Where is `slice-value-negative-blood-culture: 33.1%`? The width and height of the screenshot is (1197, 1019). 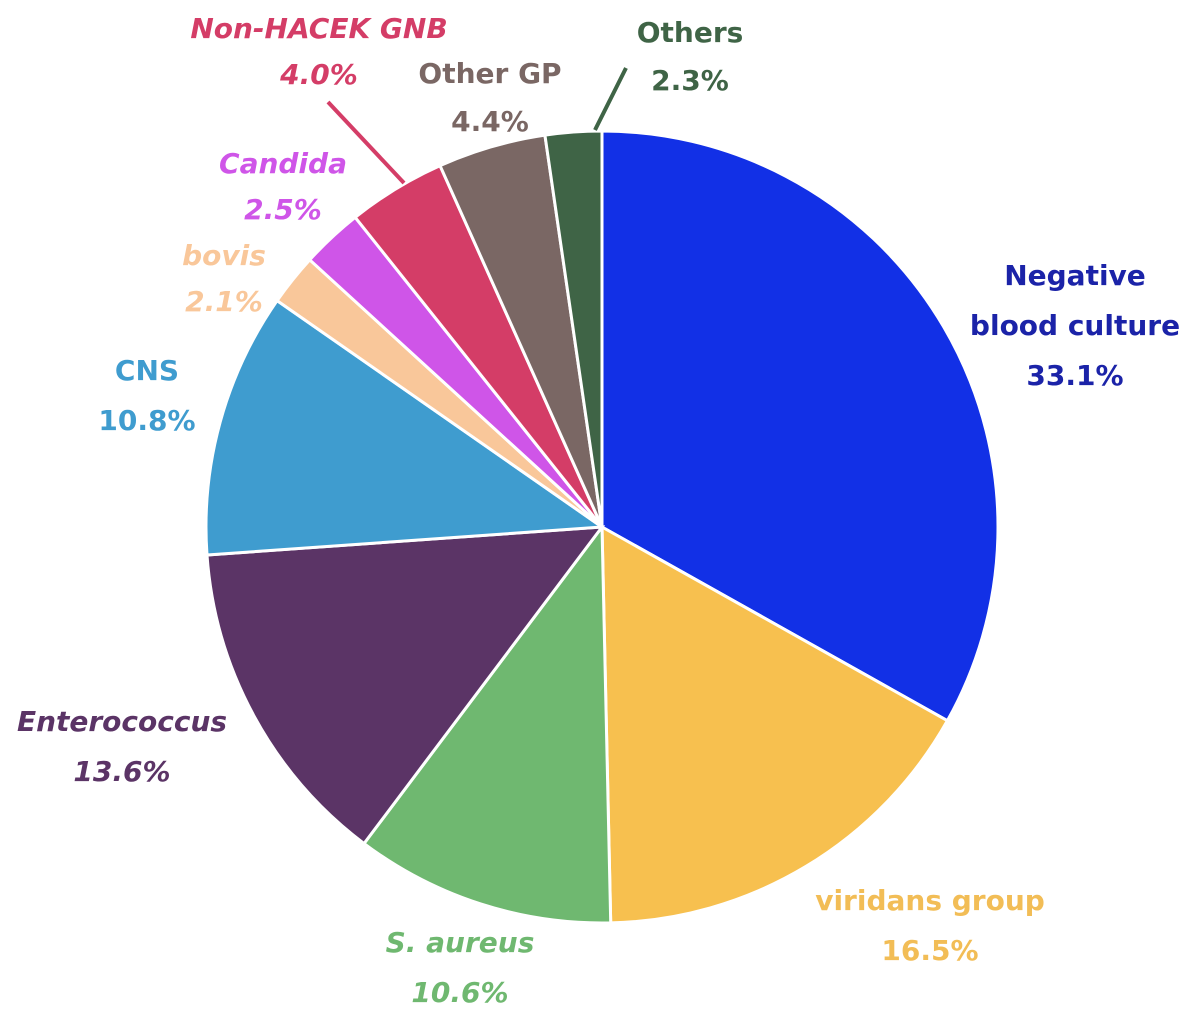
slice-value-negative-blood-culture: 33.1% is located at coordinates (1074, 375).